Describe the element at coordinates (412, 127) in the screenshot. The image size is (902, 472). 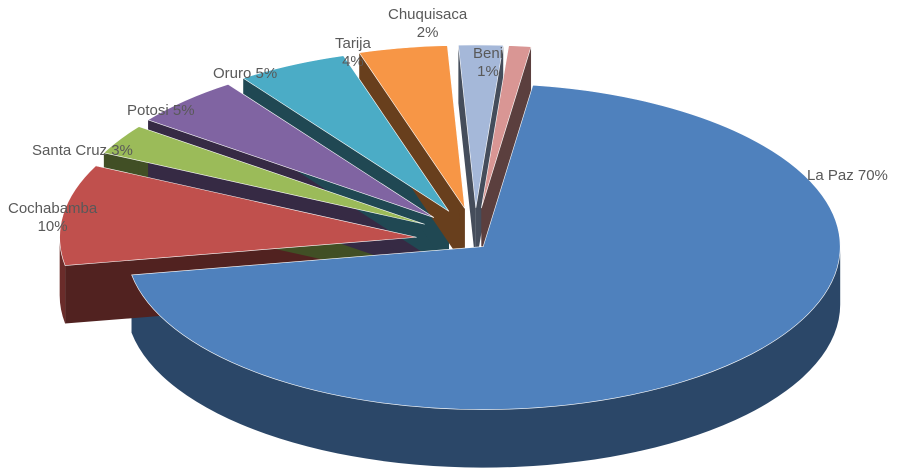
I see `slice-tarija` at that location.